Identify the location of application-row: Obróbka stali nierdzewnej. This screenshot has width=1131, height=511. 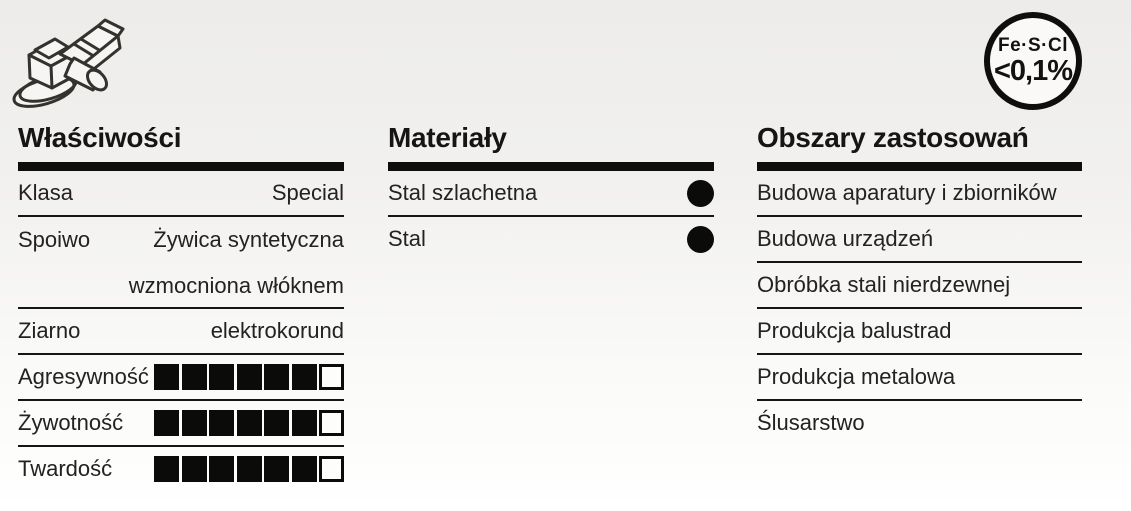
(919, 286).